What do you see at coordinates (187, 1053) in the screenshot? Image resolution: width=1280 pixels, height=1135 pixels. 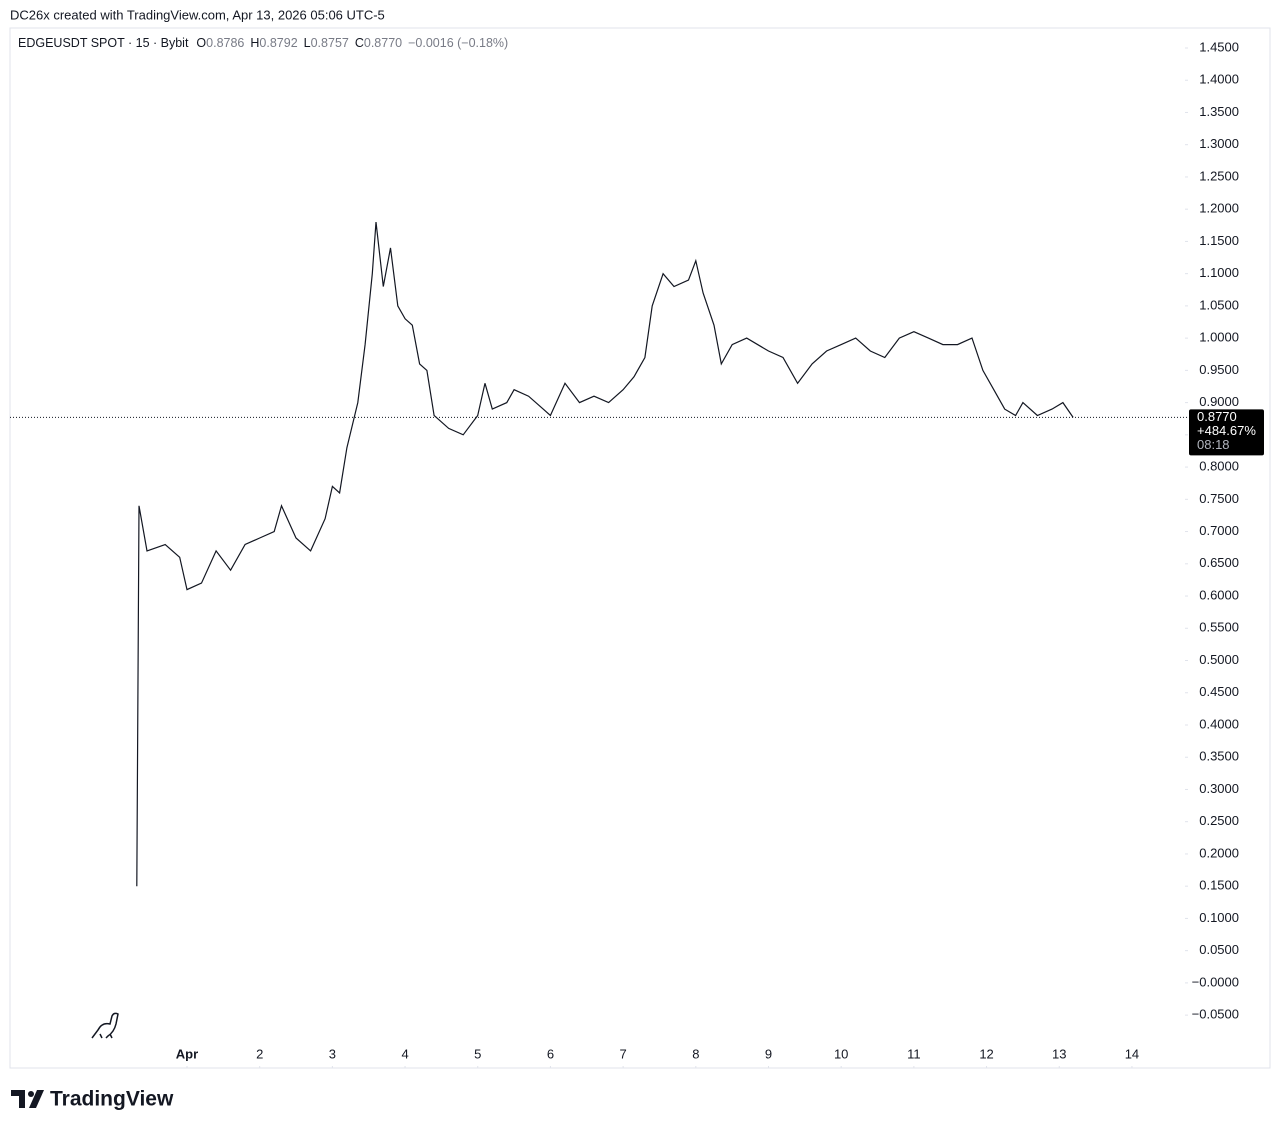 I see `x-tick-label: Apr` at bounding box center [187, 1053].